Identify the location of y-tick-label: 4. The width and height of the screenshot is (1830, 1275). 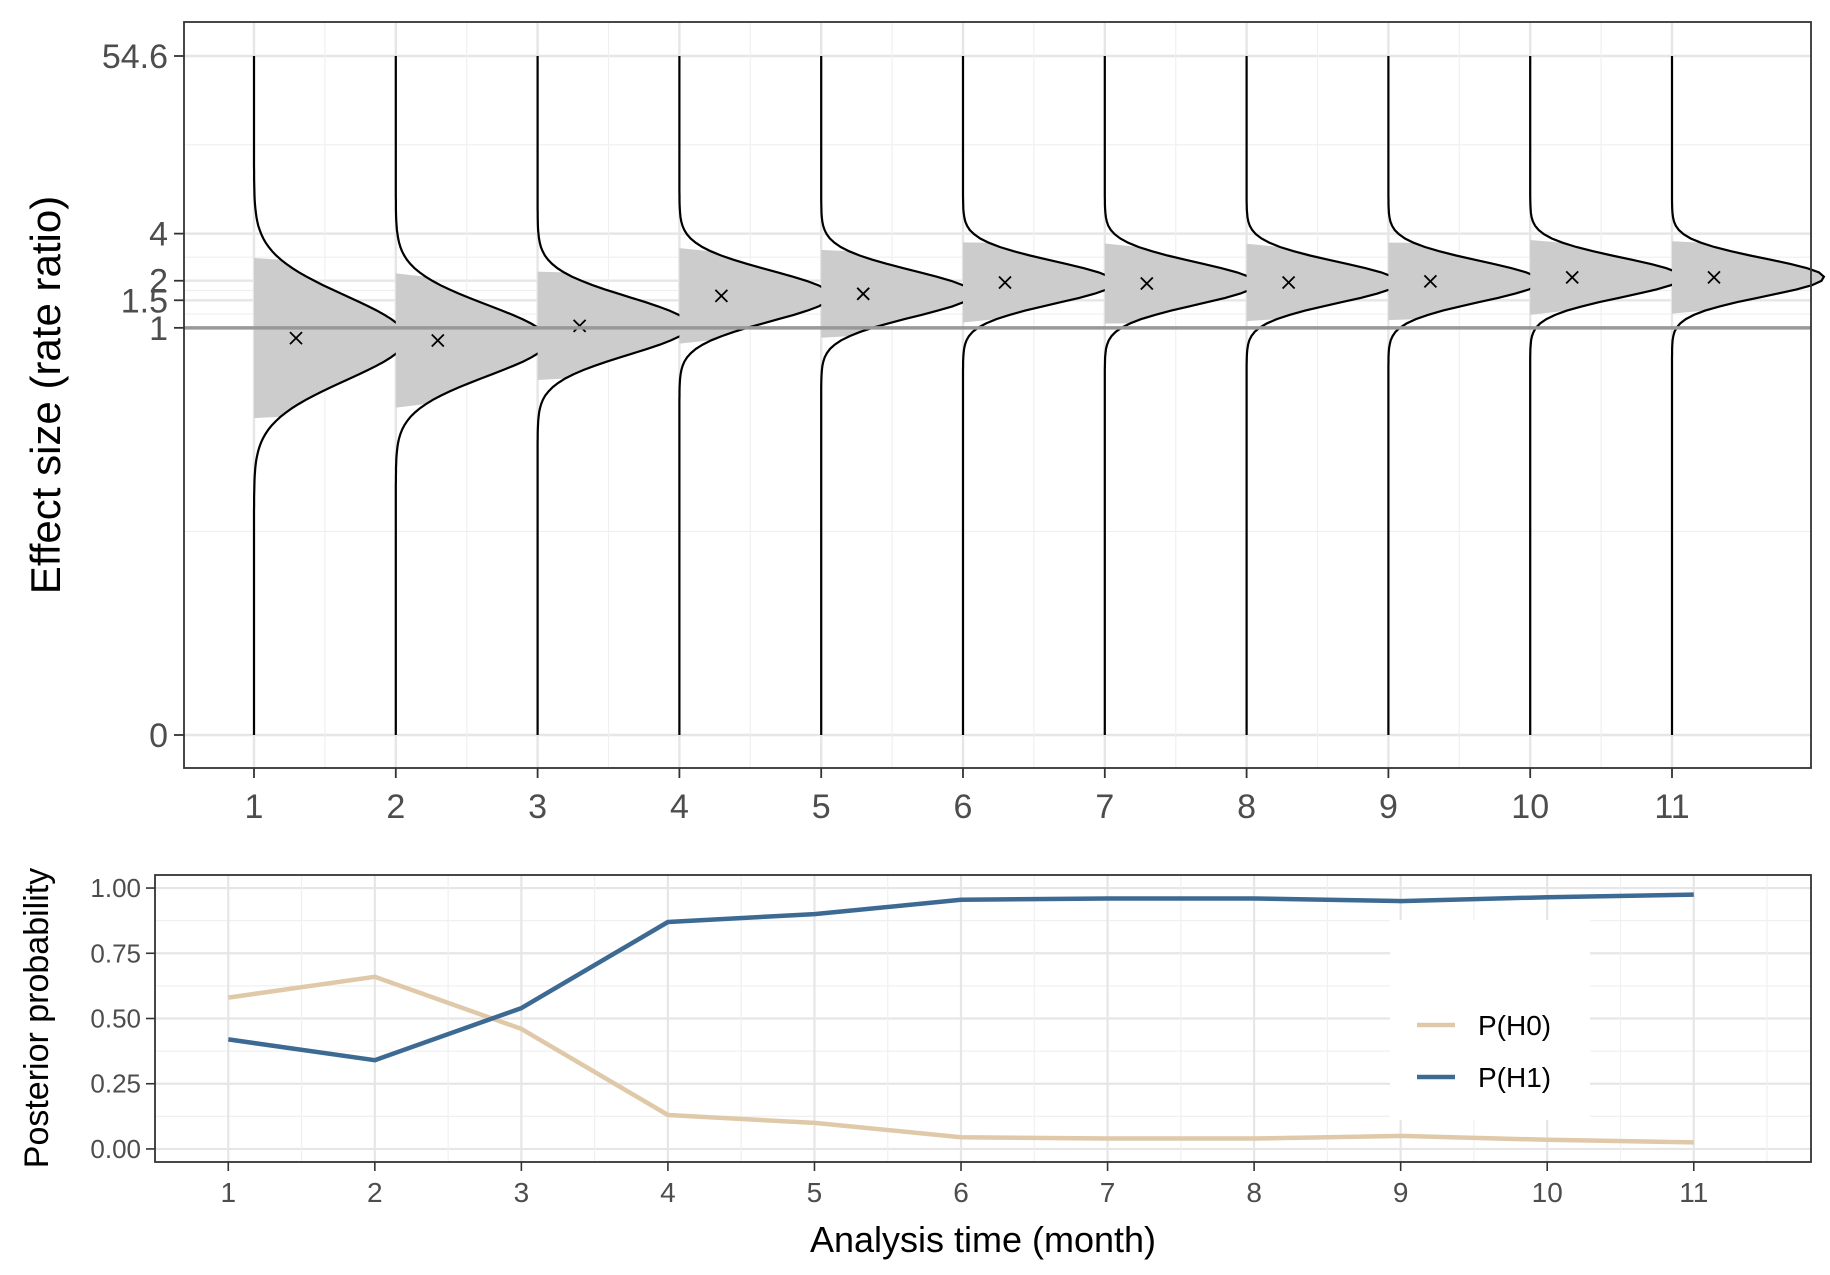
(158, 235).